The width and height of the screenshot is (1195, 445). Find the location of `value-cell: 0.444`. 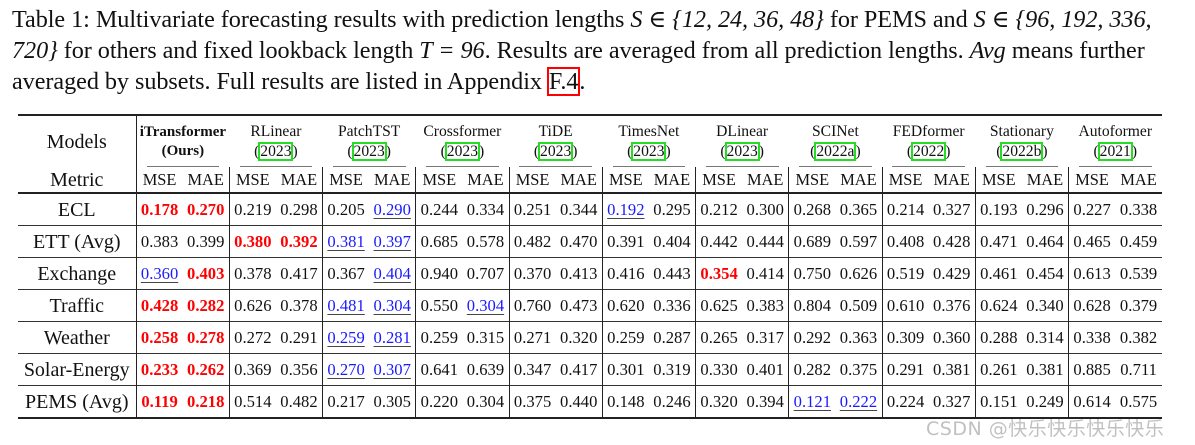

value-cell: 0.444 is located at coordinates (765, 241).